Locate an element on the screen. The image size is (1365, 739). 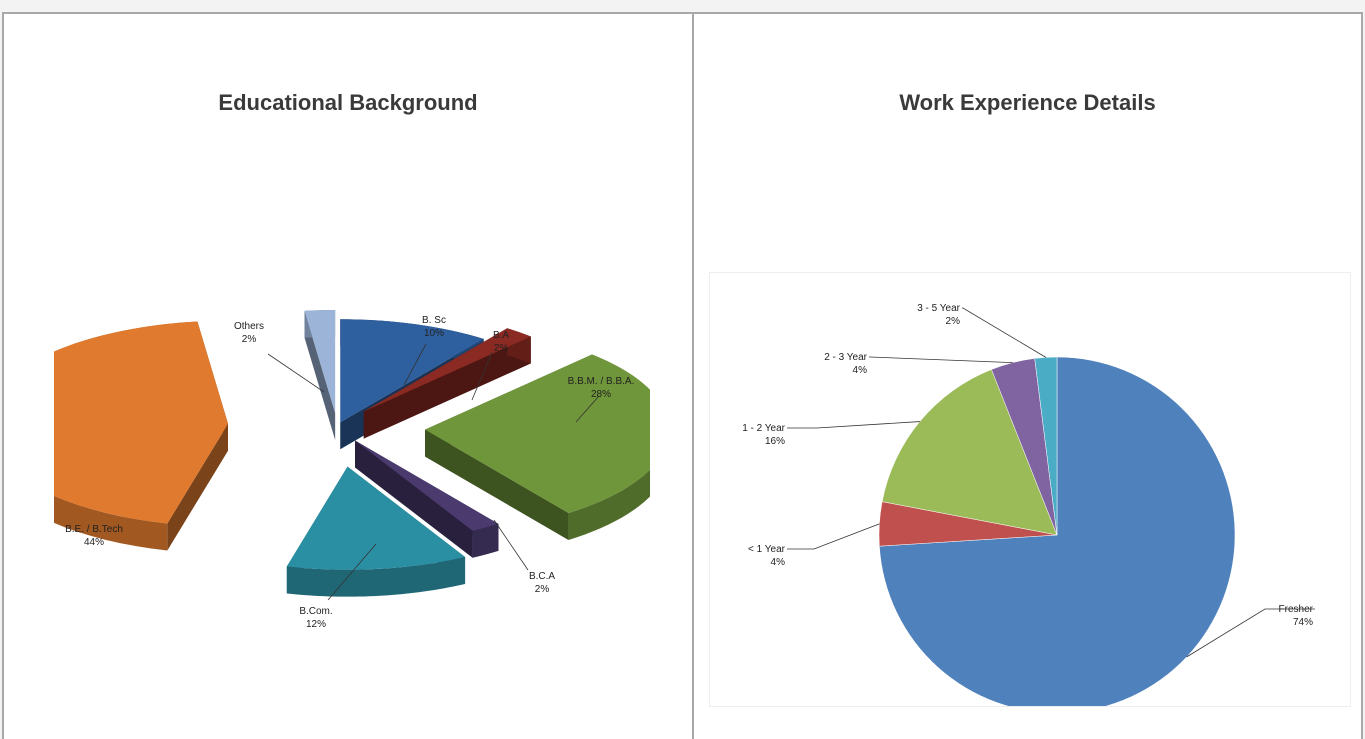
edu-value-others: 2% is located at coordinates (249, 339).